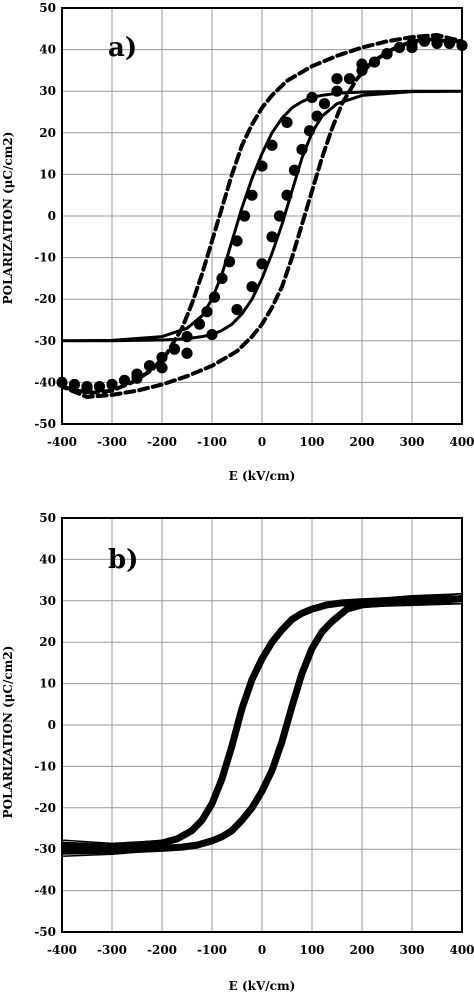 This screenshot has height=993, width=474. I want to click on panel-label: b), so click(123, 560).